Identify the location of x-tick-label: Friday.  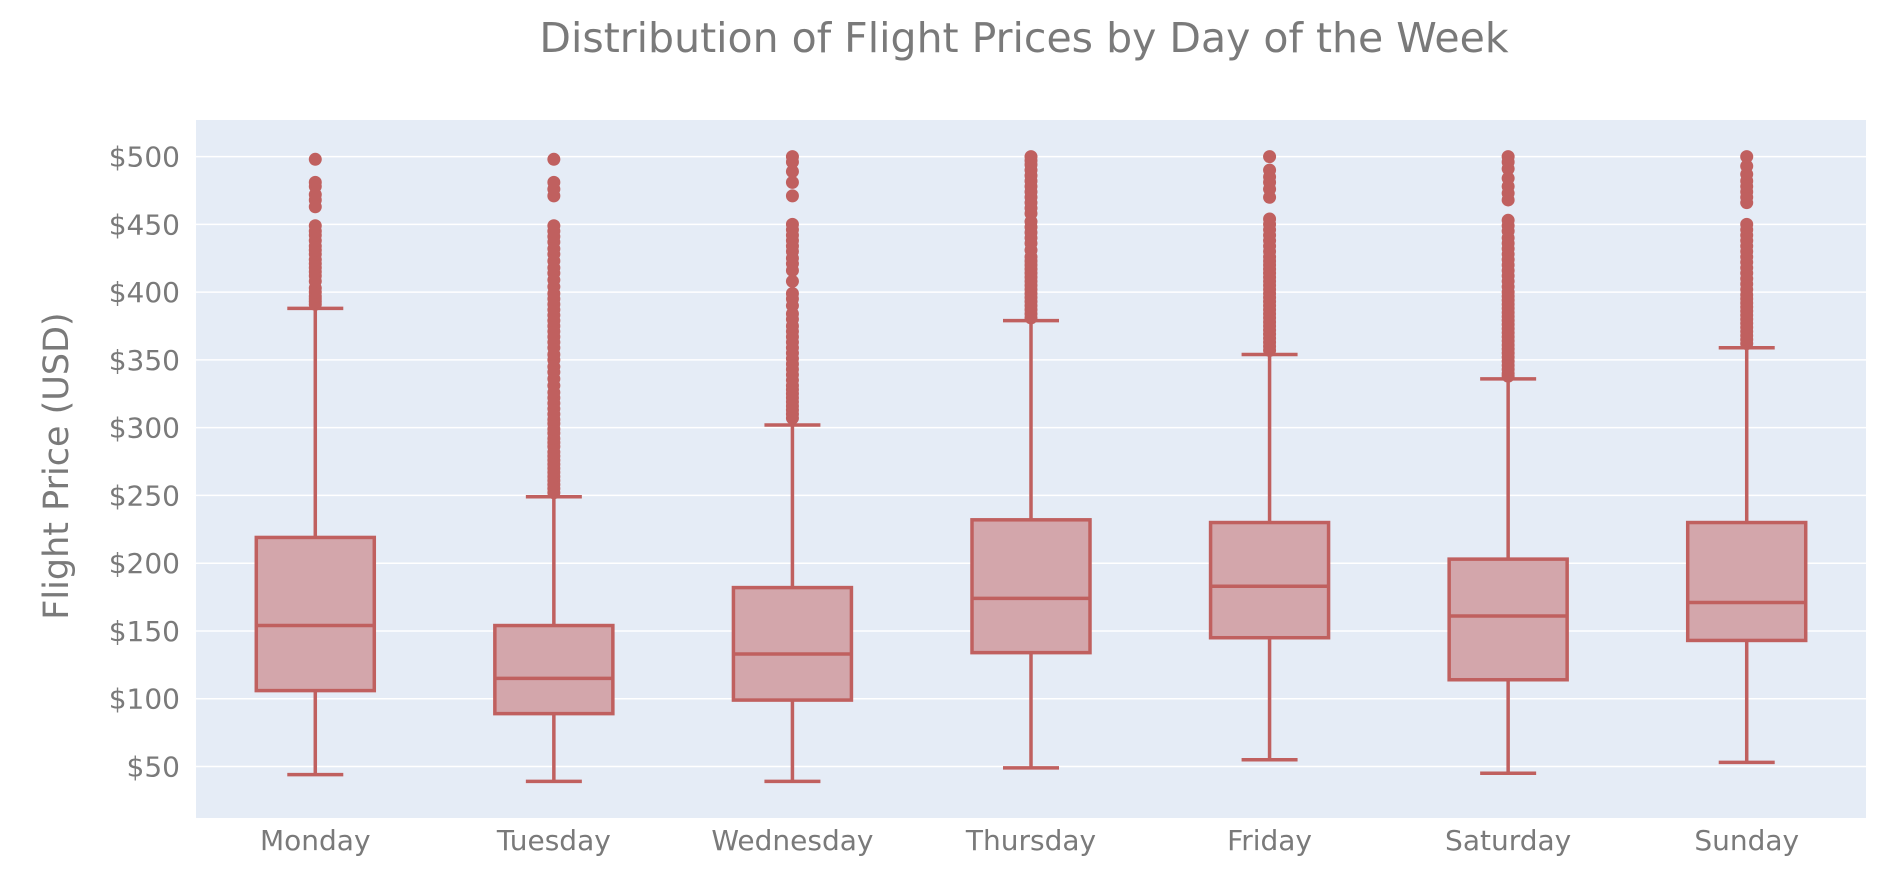
(1269, 840).